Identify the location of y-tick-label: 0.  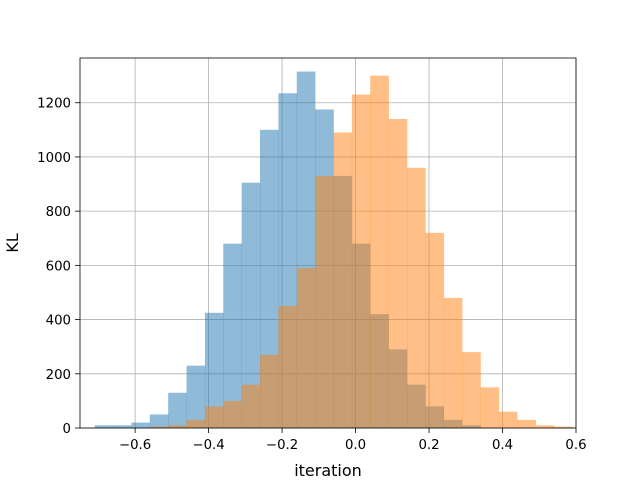
(67, 429).